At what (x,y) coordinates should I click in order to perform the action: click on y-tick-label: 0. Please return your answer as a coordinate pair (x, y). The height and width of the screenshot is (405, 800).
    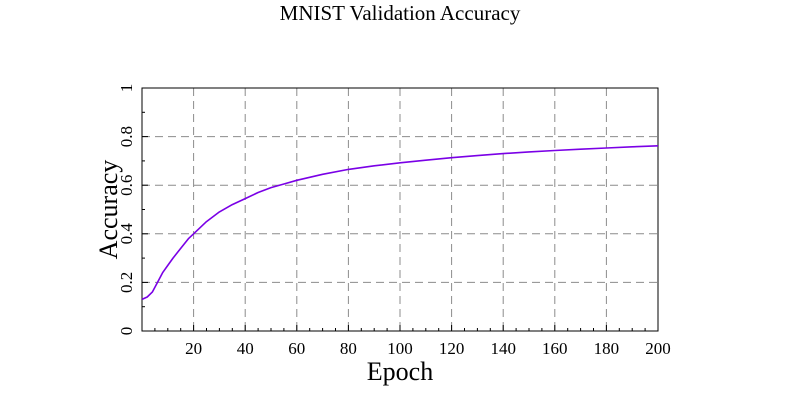
    Looking at the image, I should click on (126, 331).